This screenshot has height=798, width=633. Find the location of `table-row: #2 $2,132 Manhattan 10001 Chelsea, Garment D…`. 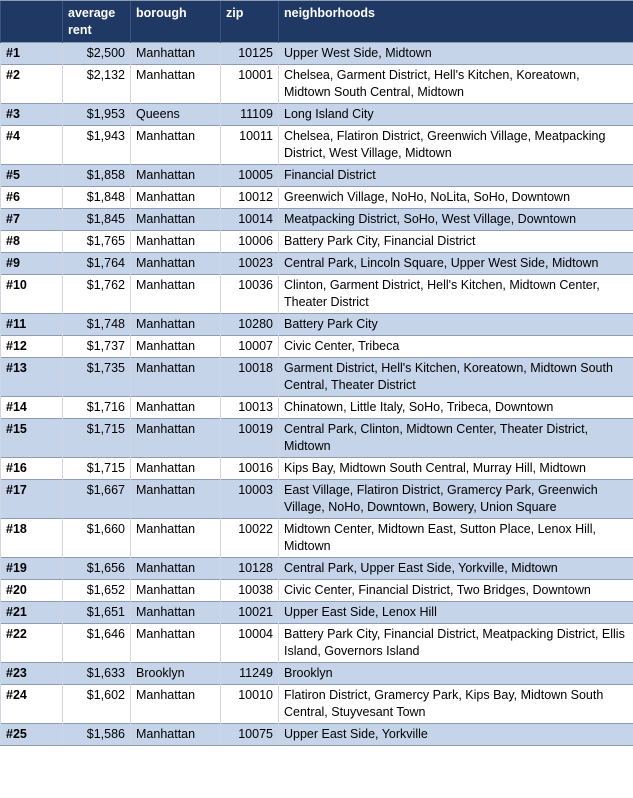

table-row: #2 $2,132 Manhattan 10001 Chelsea, Garment D… is located at coordinates (316, 84).